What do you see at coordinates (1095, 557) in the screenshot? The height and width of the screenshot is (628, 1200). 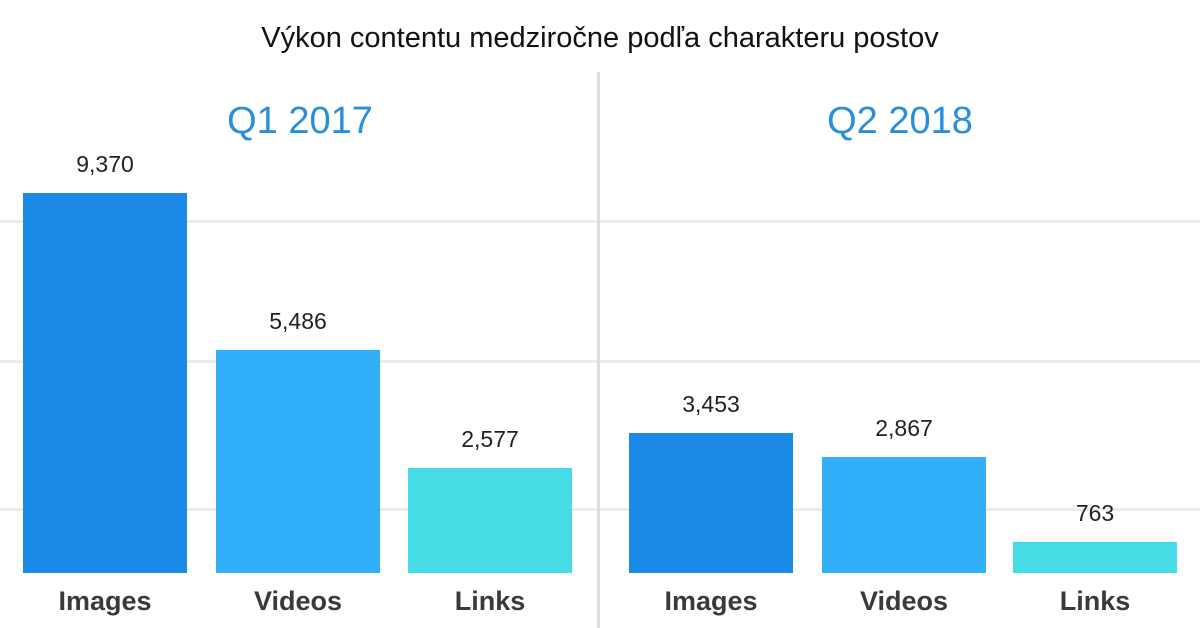 I see `bar-q2-2018-links` at bounding box center [1095, 557].